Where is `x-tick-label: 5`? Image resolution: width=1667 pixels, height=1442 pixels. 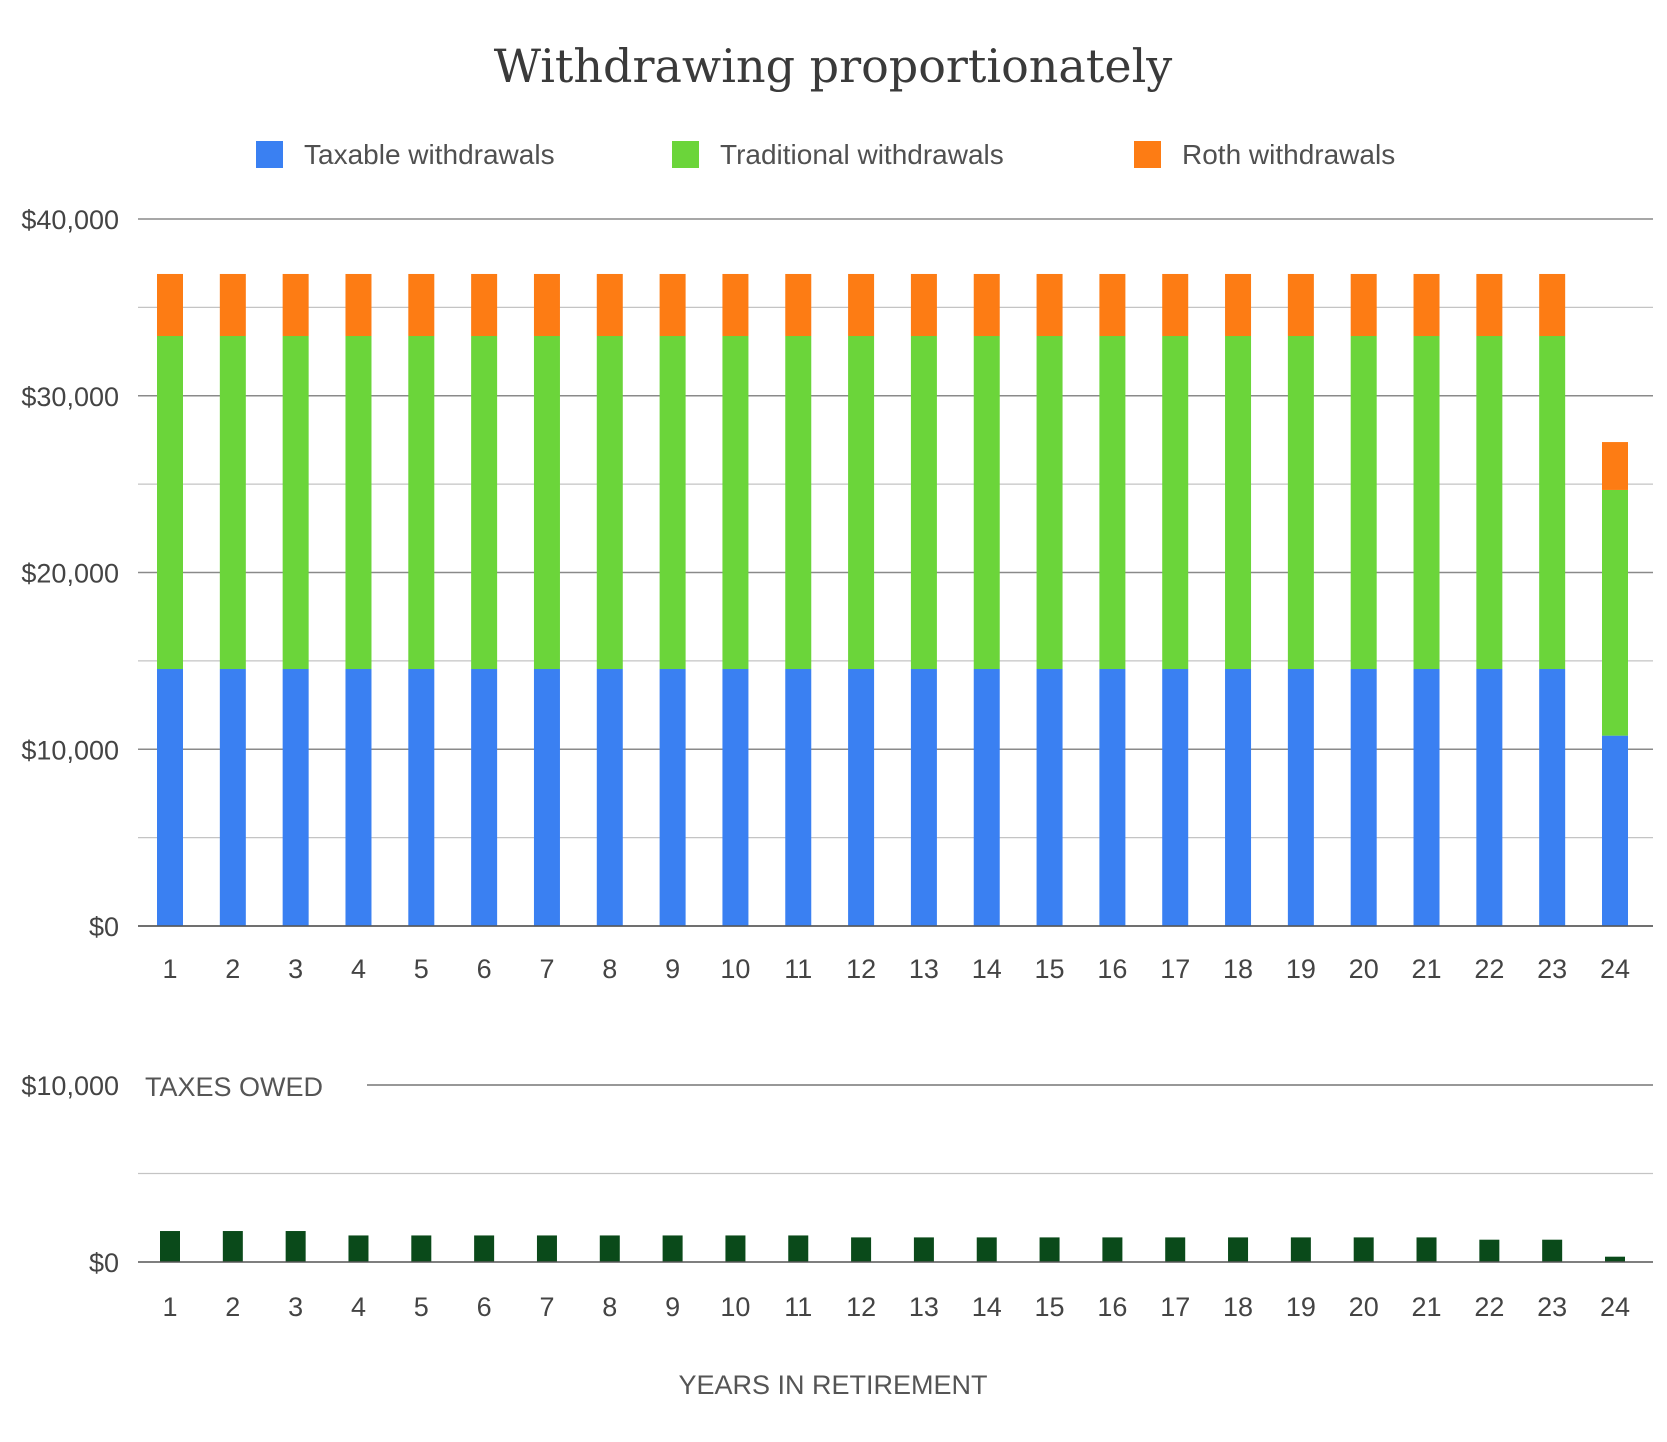
x-tick-label: 5 is located at coordinates (421, 1307).